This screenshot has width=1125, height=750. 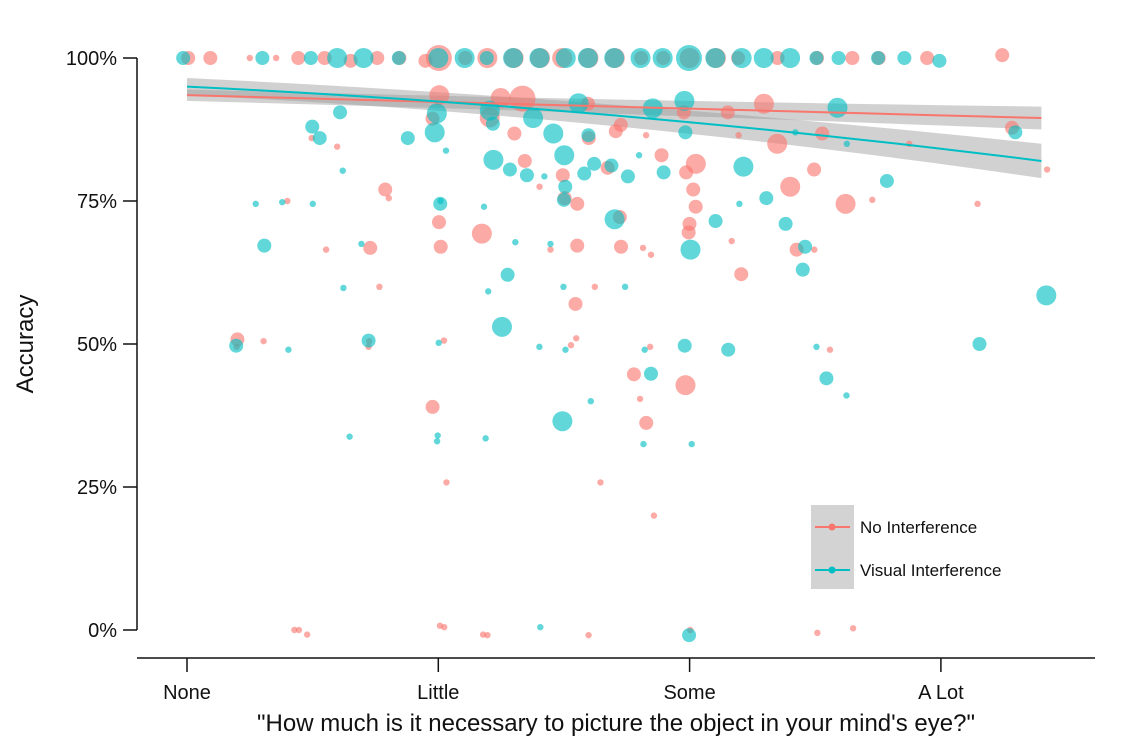 I want to click on y-tick-label: 50%, so click(x=97, y=345).